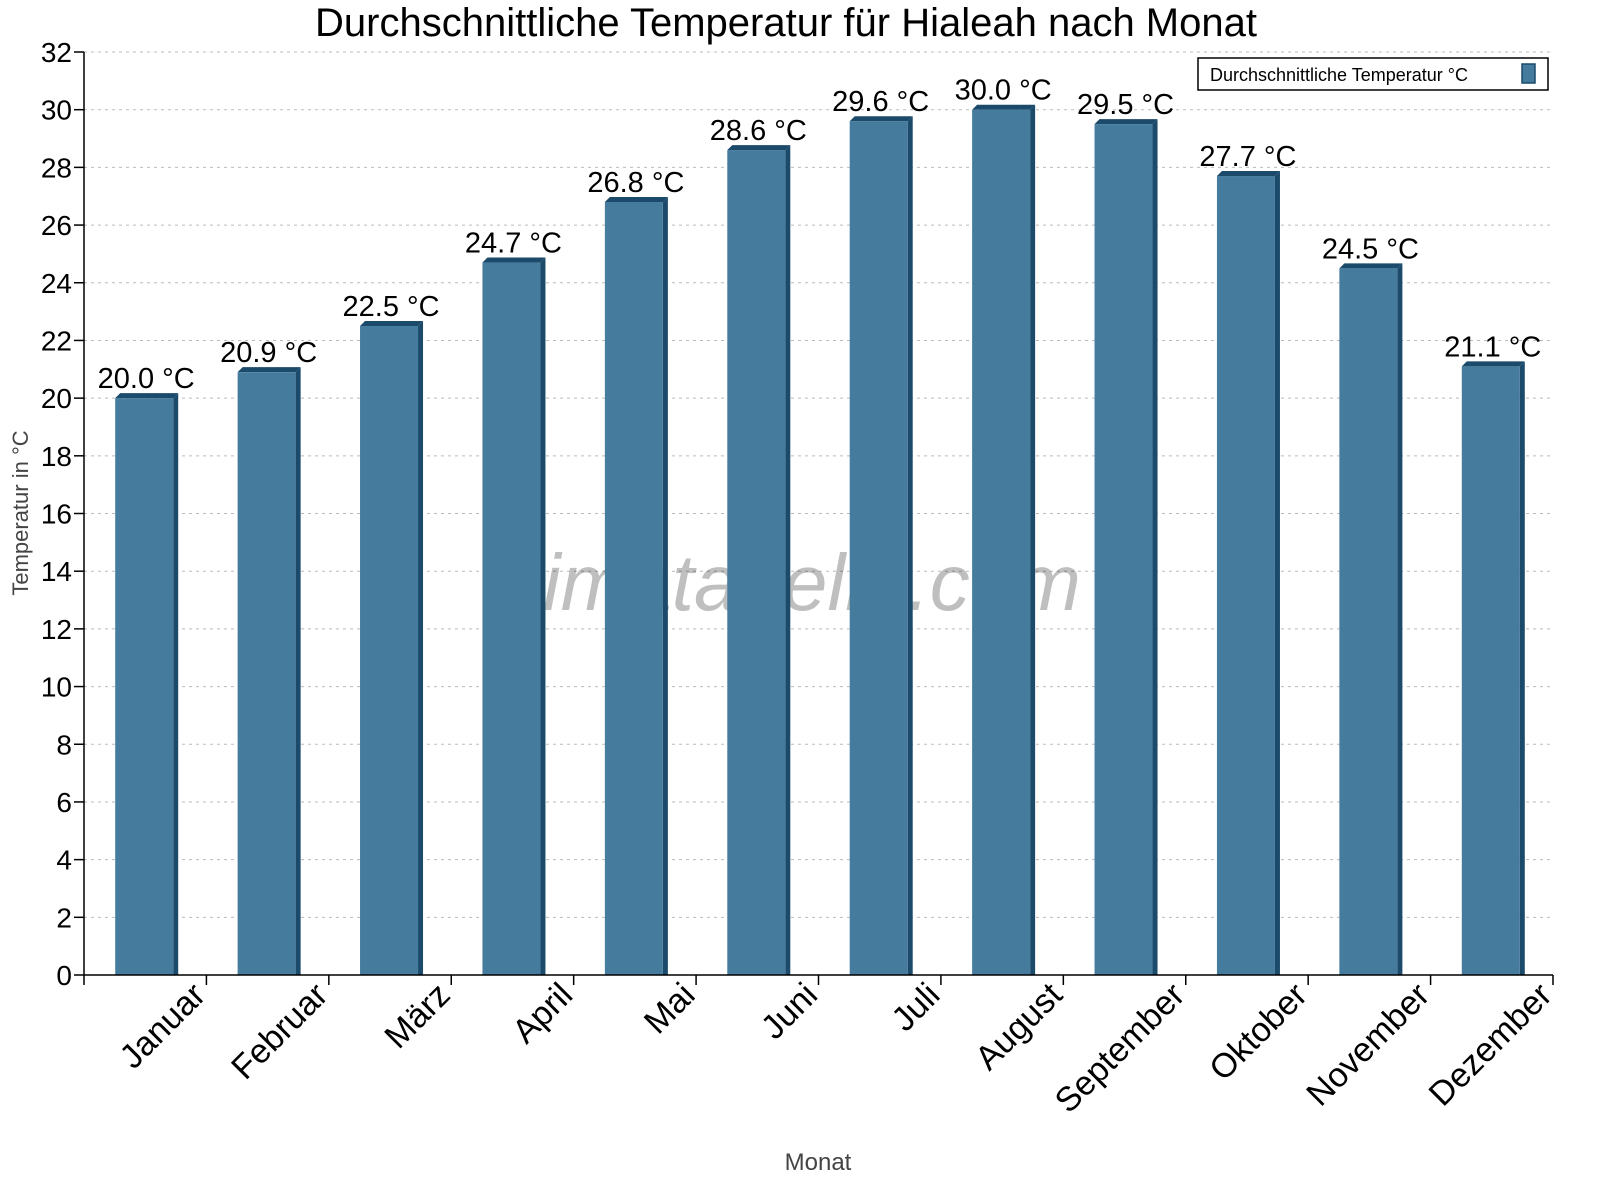 The width and height of the screenshot is (1600, 1200). I want to click on y-tick-label: 12, so click(56, 629).